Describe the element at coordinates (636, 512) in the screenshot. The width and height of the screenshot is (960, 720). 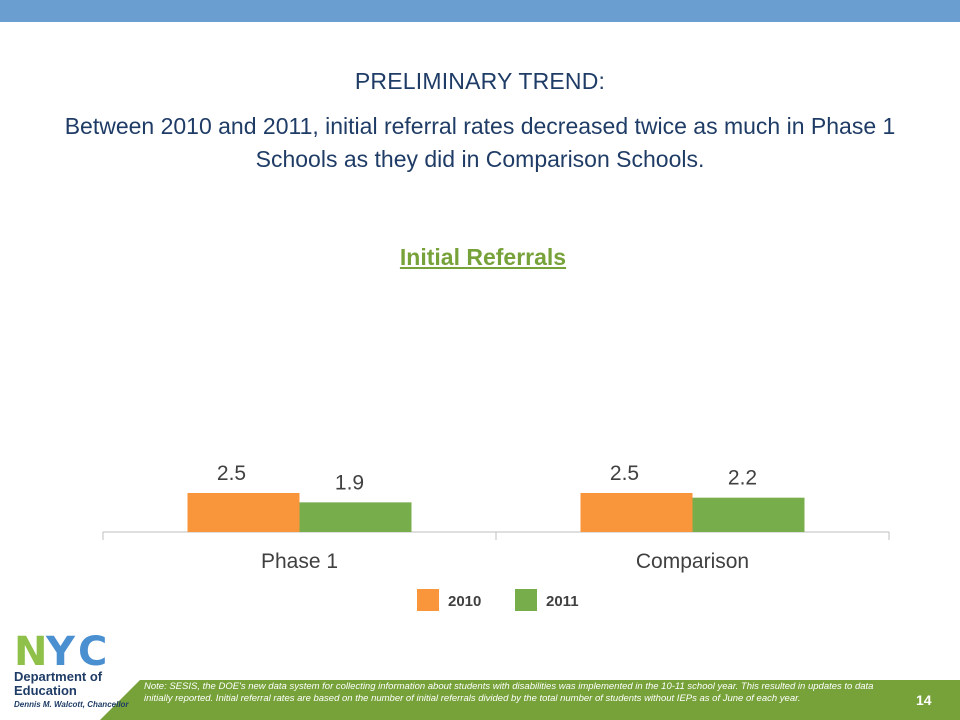
I see `bar-2010-comparison` at that location.